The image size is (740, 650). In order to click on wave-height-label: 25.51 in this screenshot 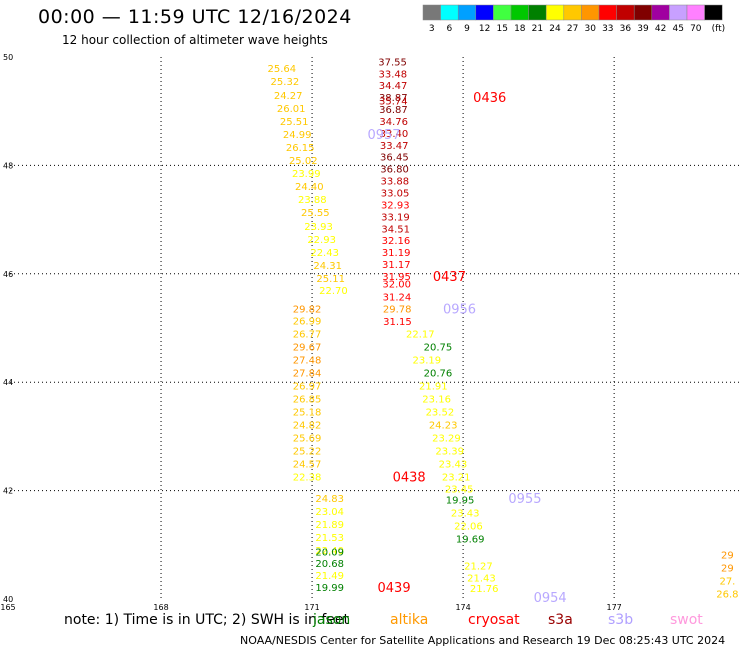, I will do `click(294, 122)`.